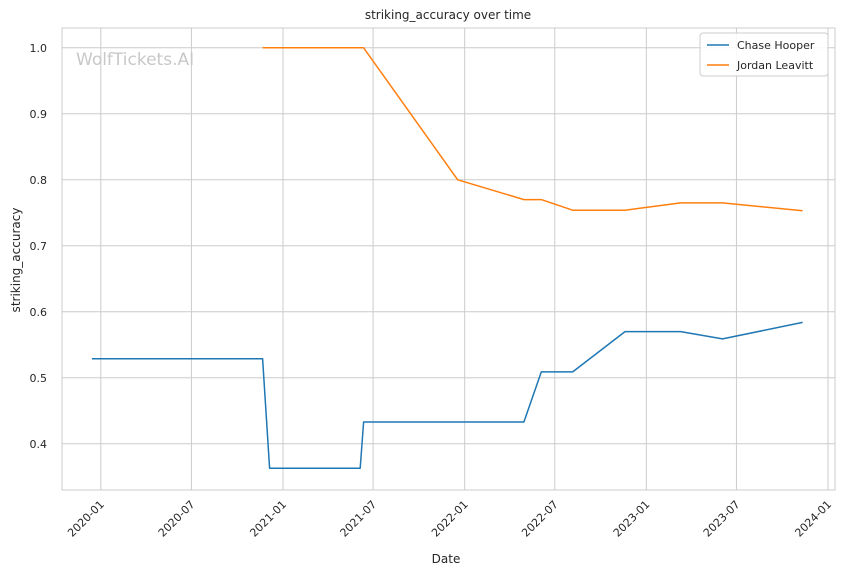 This screenshot has width=854, height=575. Describe the element at coordinates (39, 444) in the screenshot. I see `y-tick-label: 0.4` at that location.